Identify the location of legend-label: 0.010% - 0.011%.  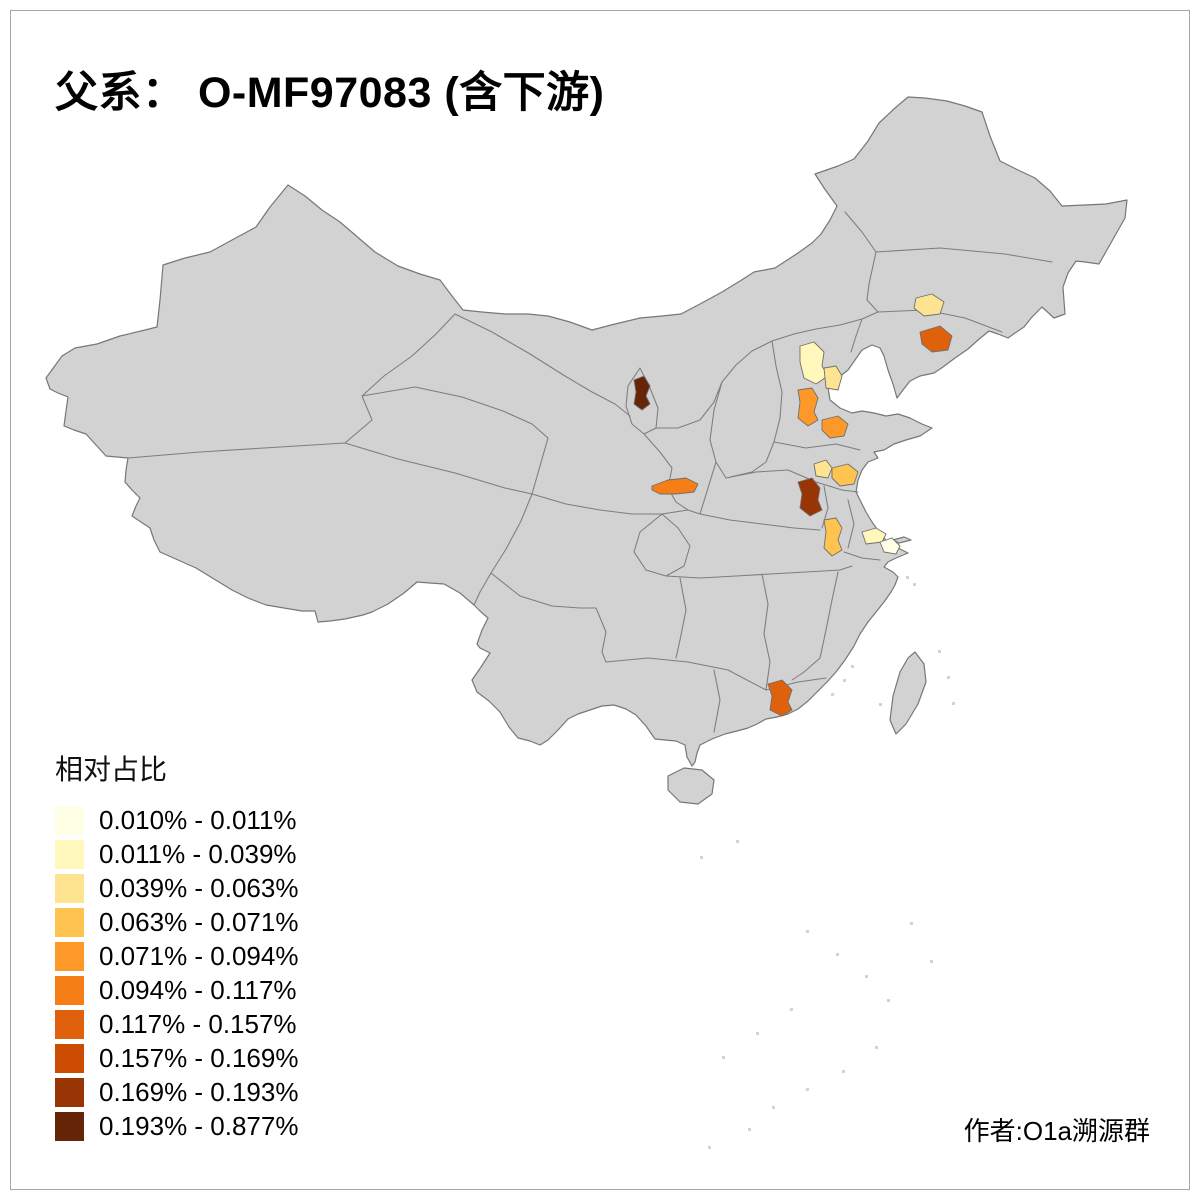
(198, 819).